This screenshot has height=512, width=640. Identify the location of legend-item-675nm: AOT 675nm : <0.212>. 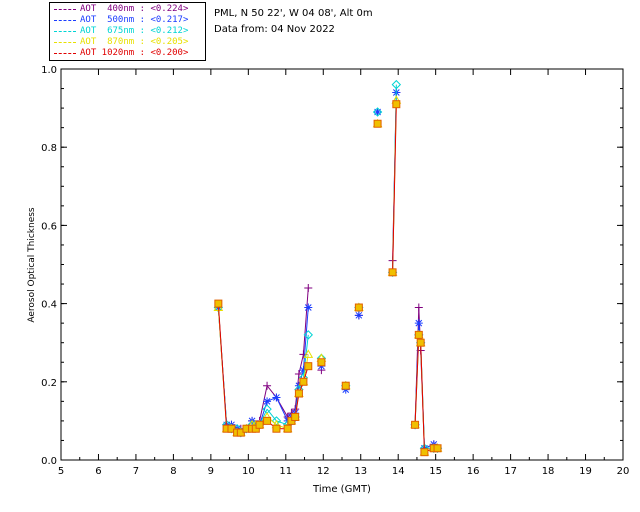
(127, 31).